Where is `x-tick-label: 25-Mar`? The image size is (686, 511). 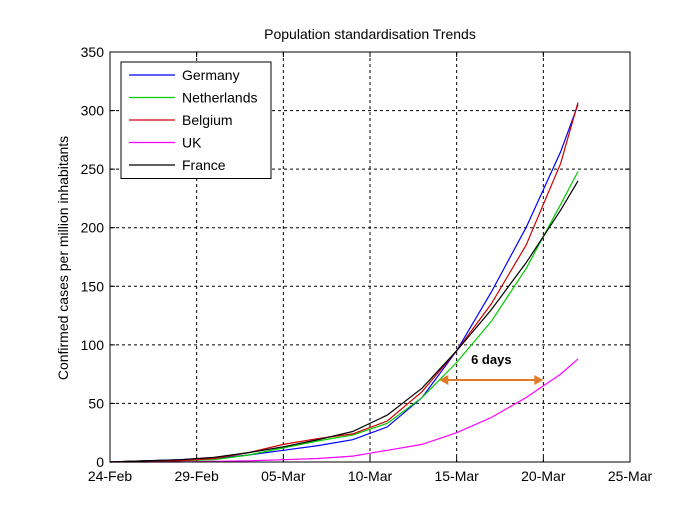
x-tick-label: 25-Mar is located at coordinates (630, 476).